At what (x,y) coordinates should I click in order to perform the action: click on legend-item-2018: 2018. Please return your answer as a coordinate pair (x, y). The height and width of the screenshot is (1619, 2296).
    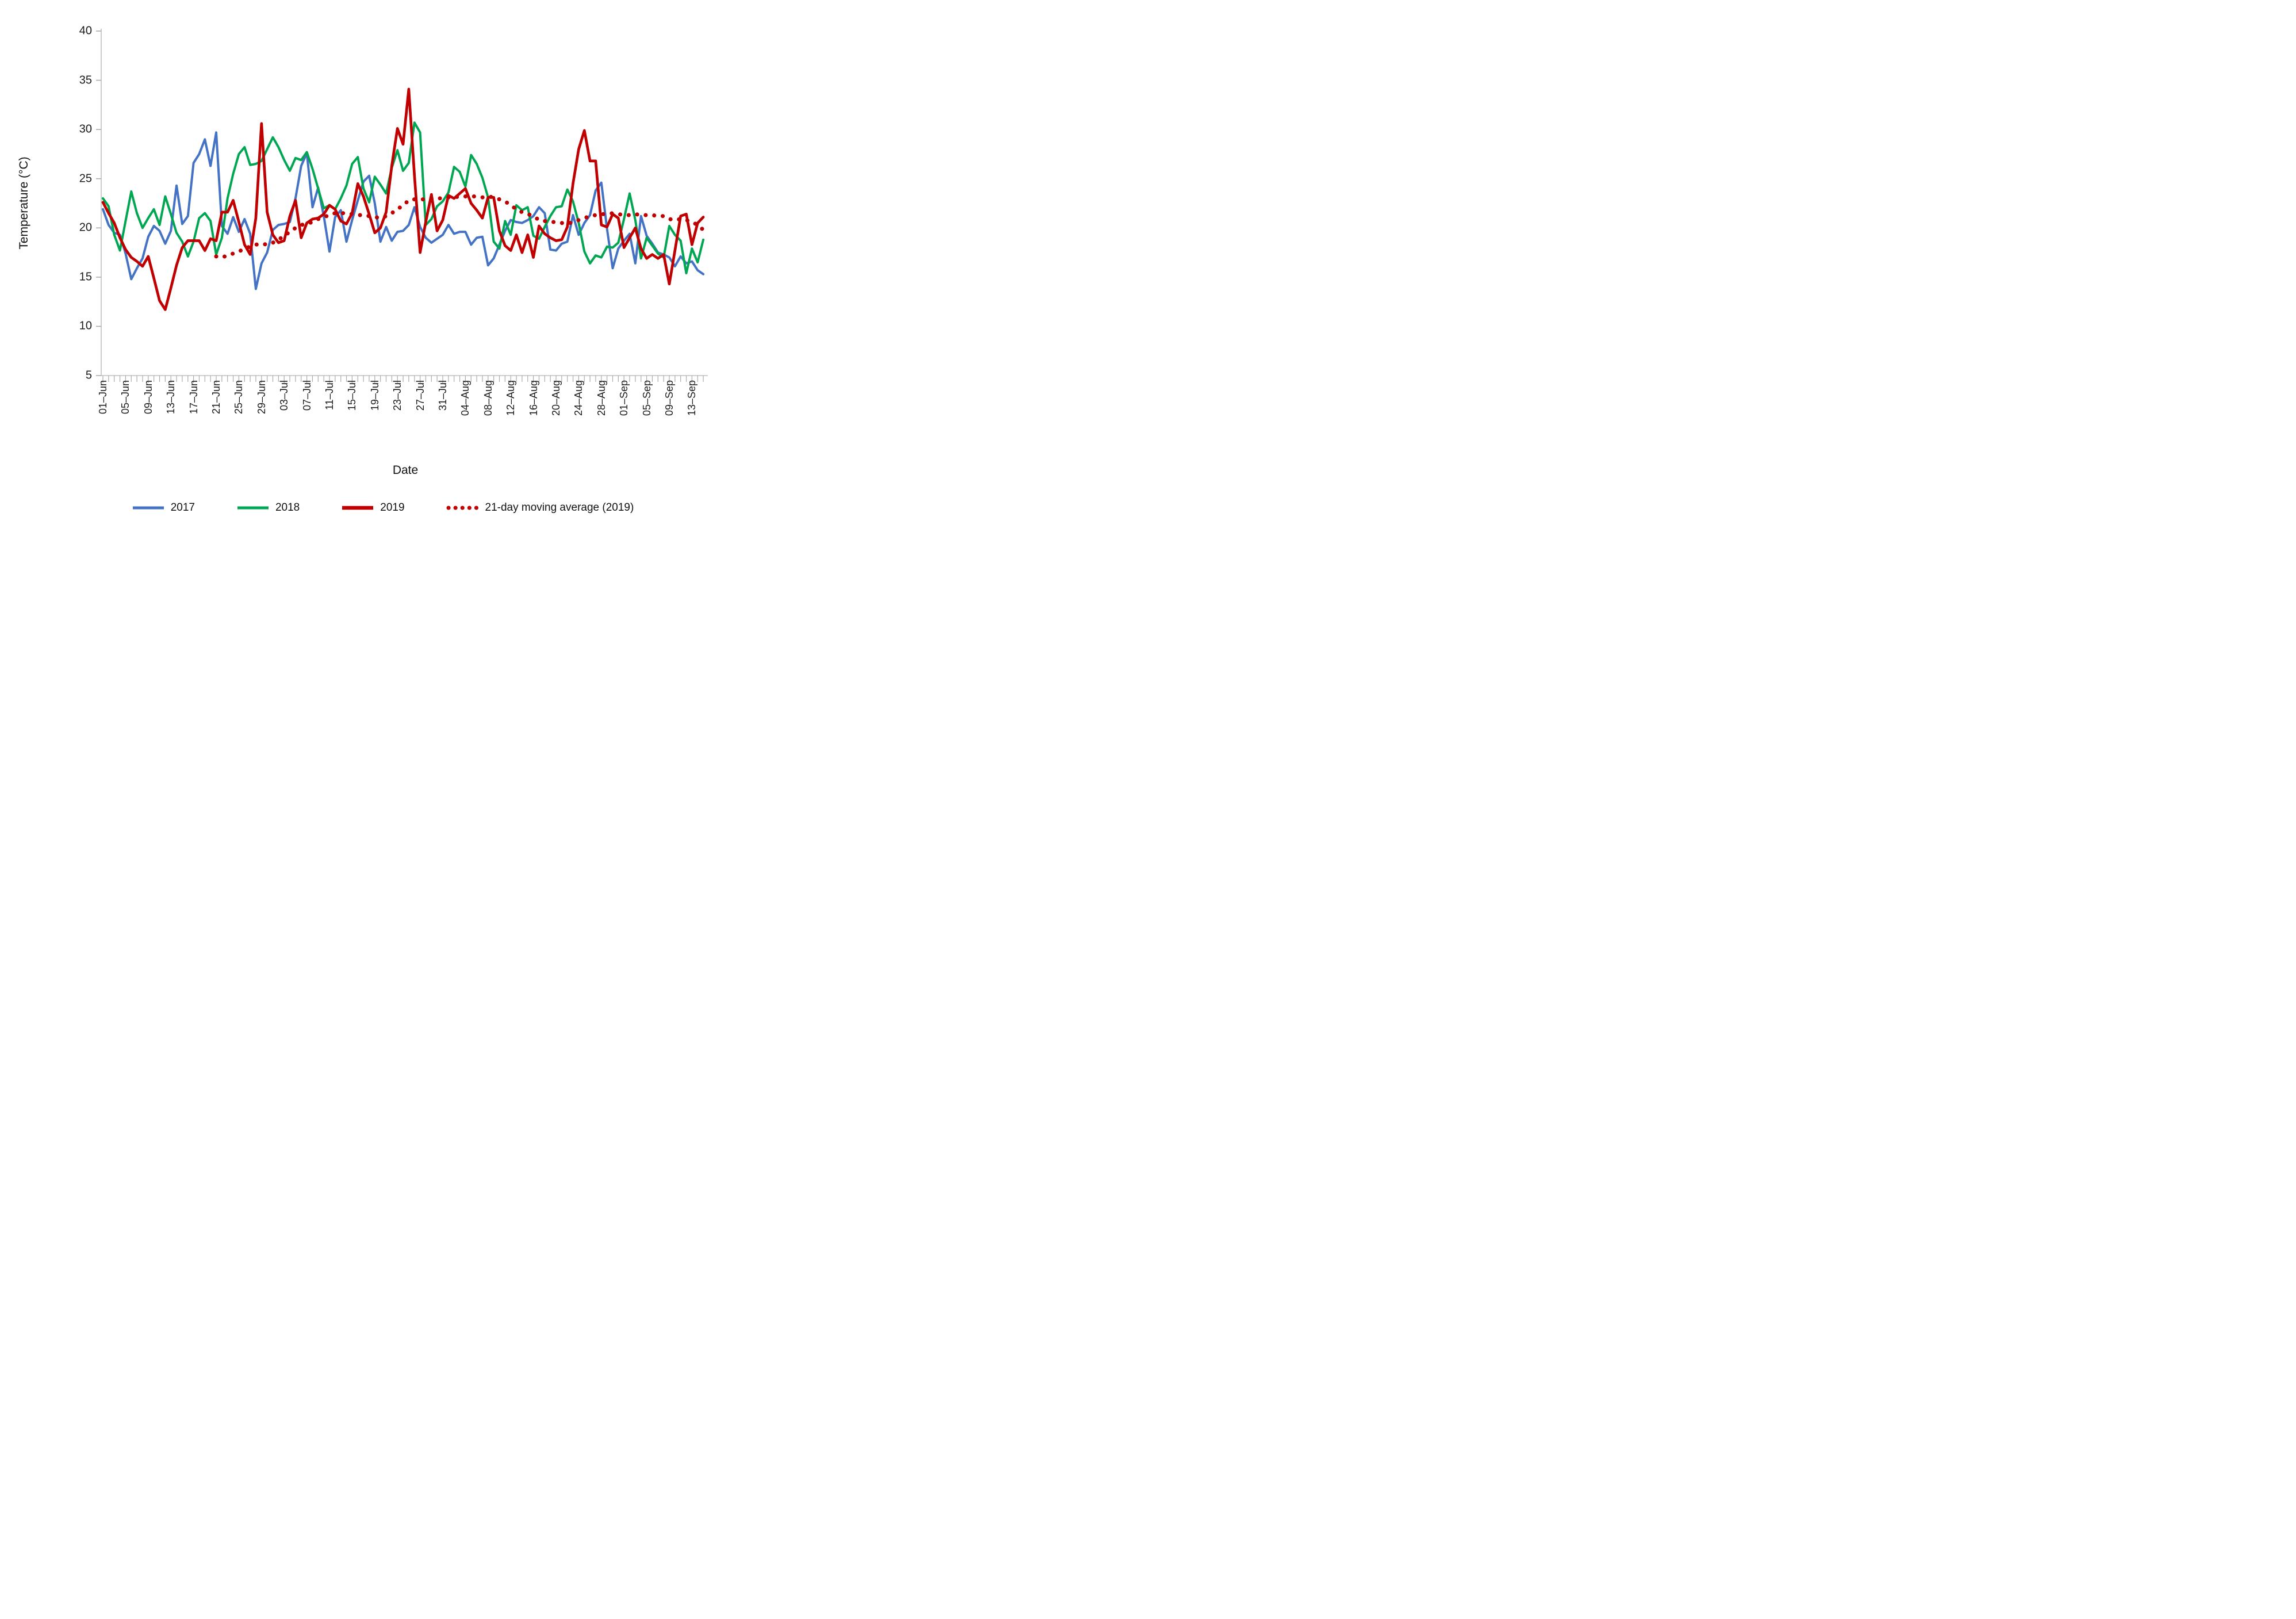
    Looking at the image, I should click on (268, 508).